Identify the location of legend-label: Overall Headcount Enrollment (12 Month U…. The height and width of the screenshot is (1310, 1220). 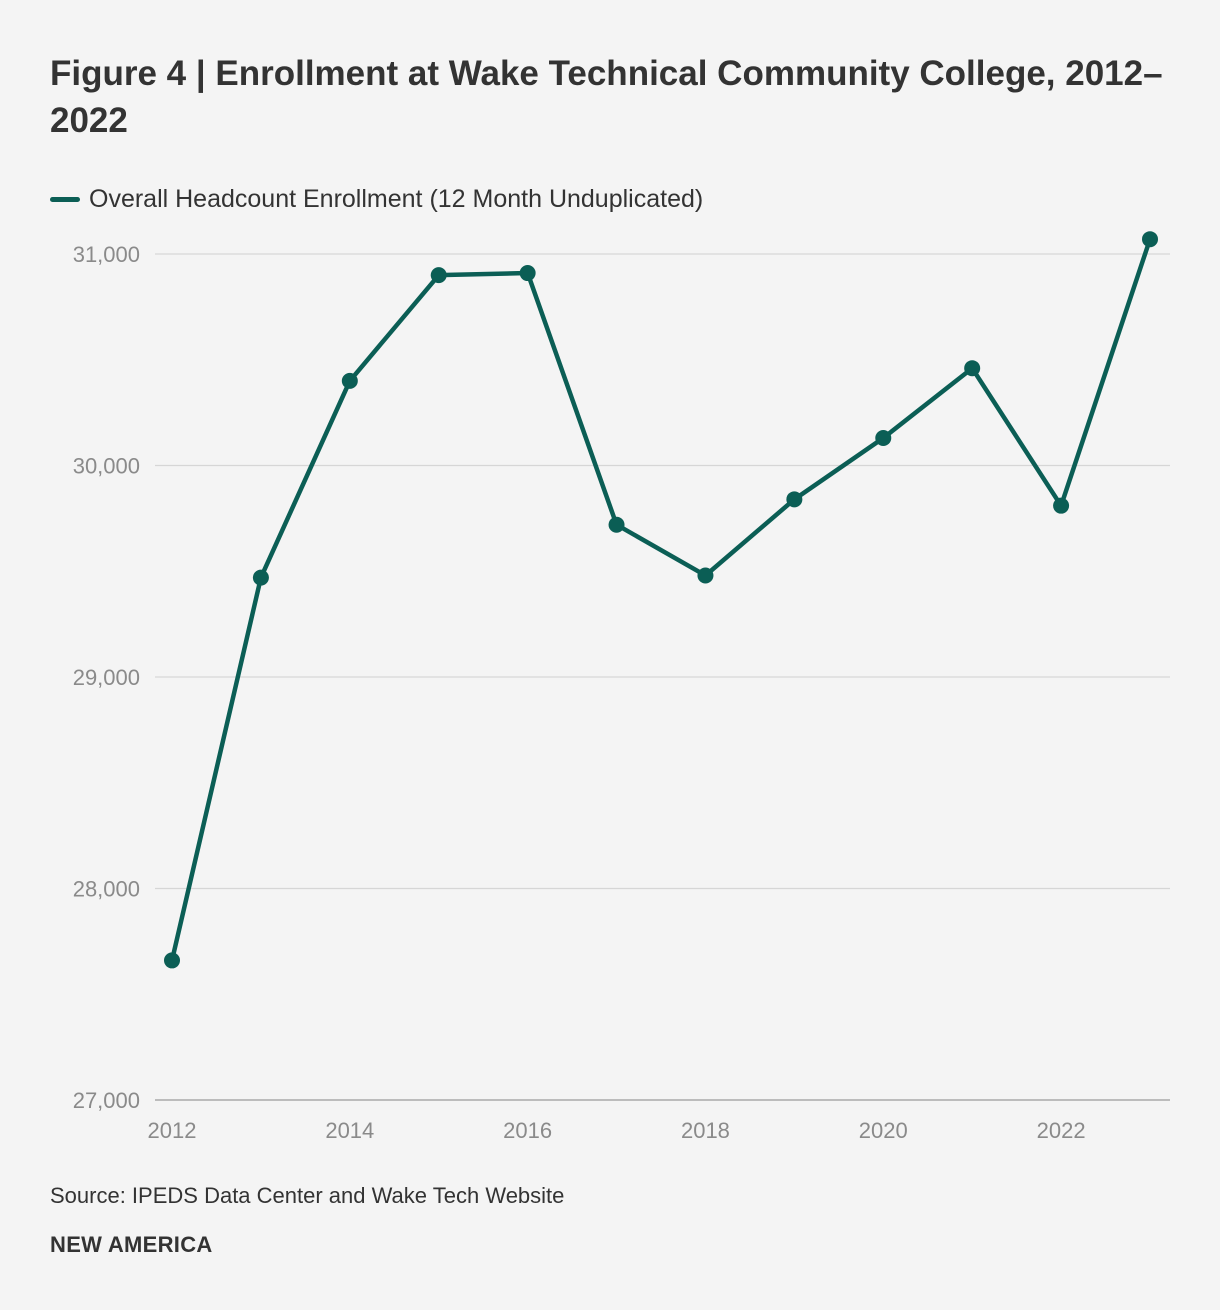
(396, 198).